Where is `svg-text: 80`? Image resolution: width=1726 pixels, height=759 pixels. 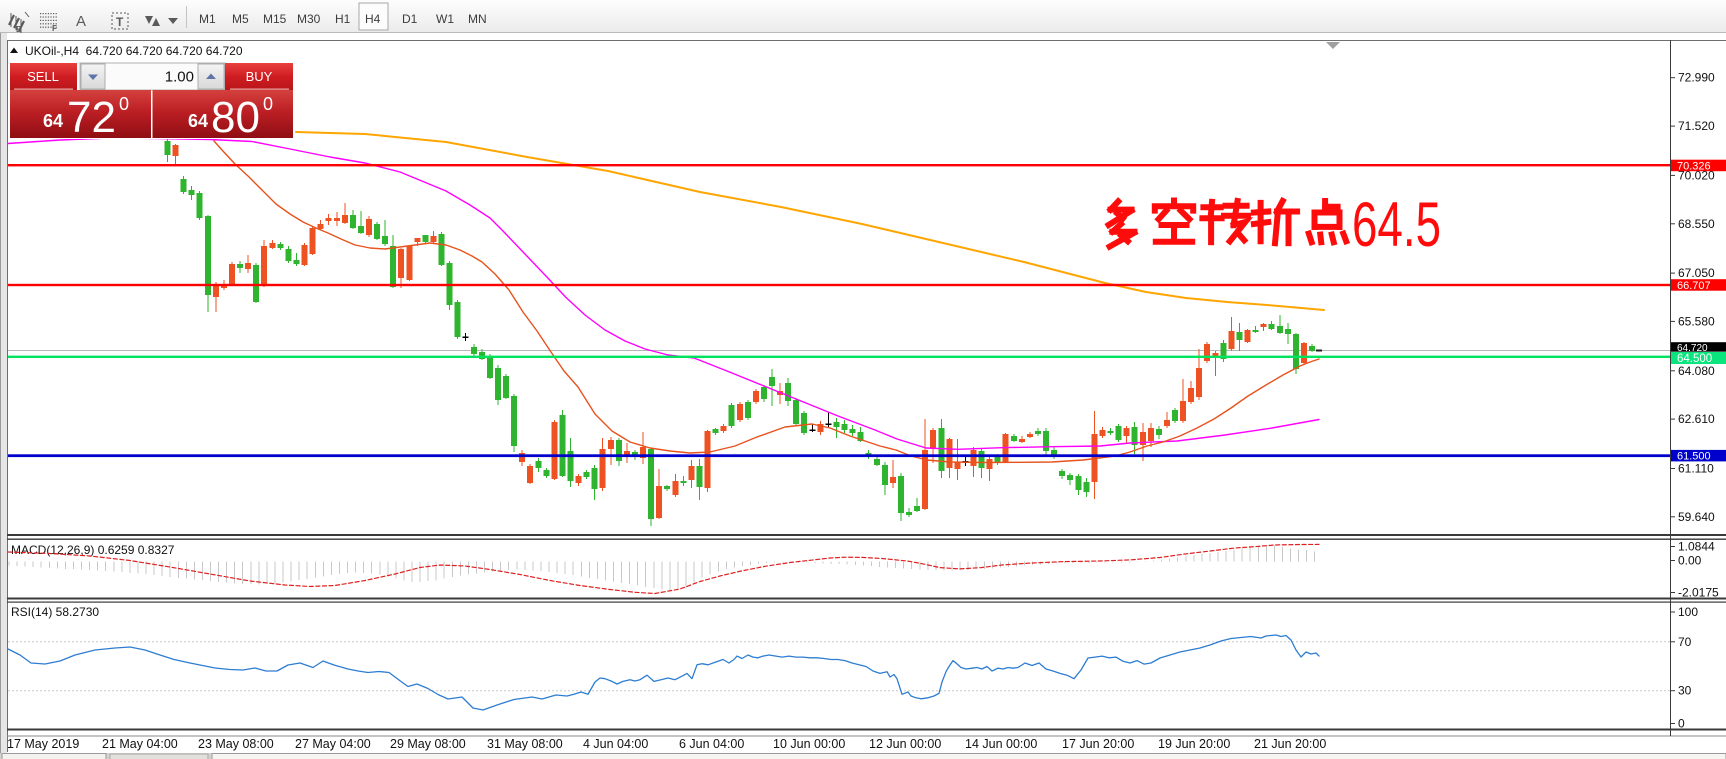 svg-text: 80 is located at coordinates (235, 117).